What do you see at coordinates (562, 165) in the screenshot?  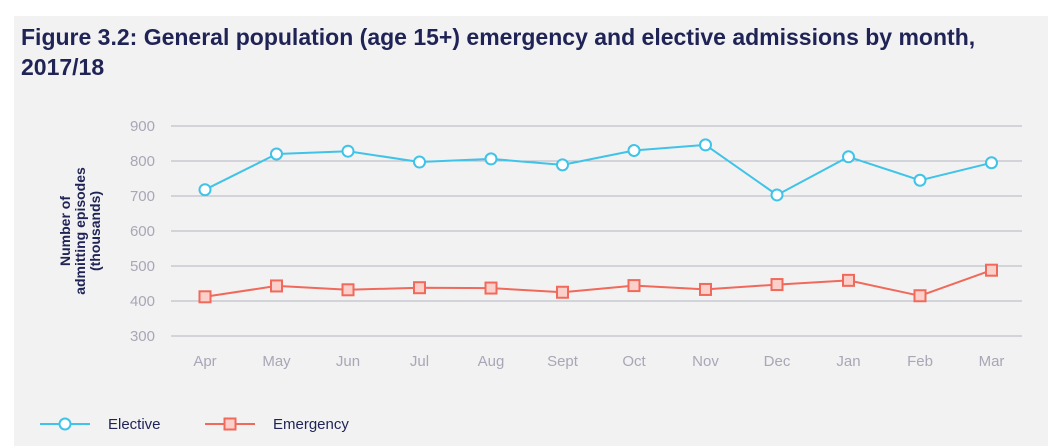 I see `elective-point-sept` at bounding box center [562, 165].